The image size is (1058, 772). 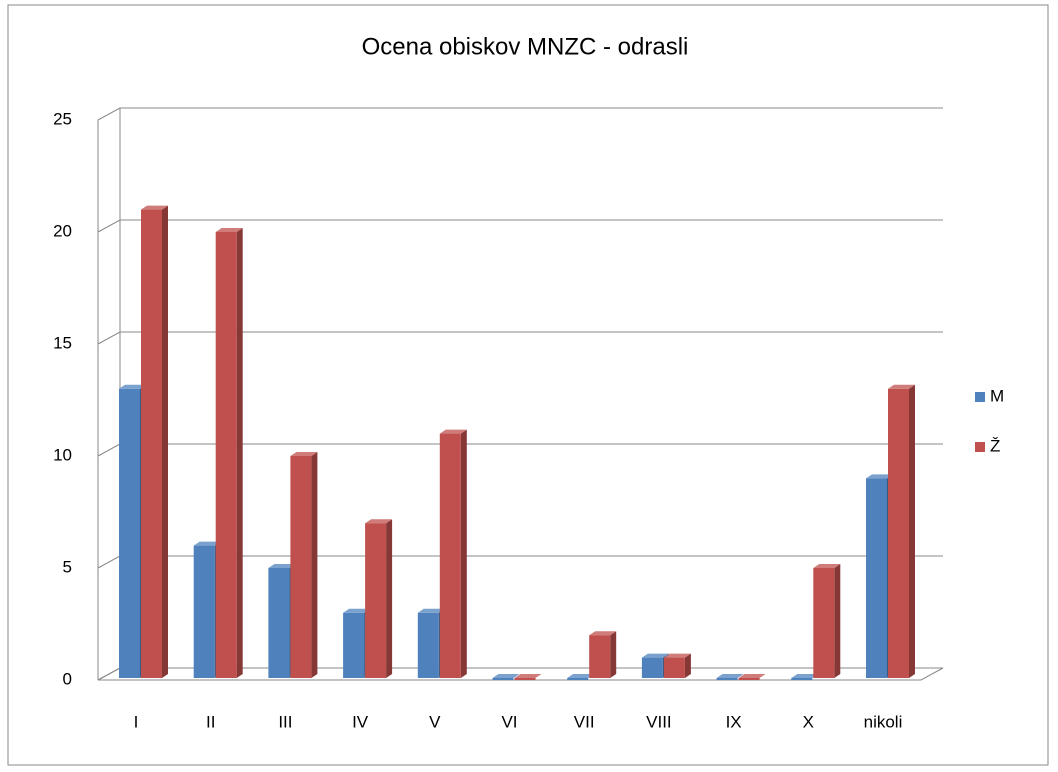 I want to click on x-tick-label: II, so click(x=210, y=721).